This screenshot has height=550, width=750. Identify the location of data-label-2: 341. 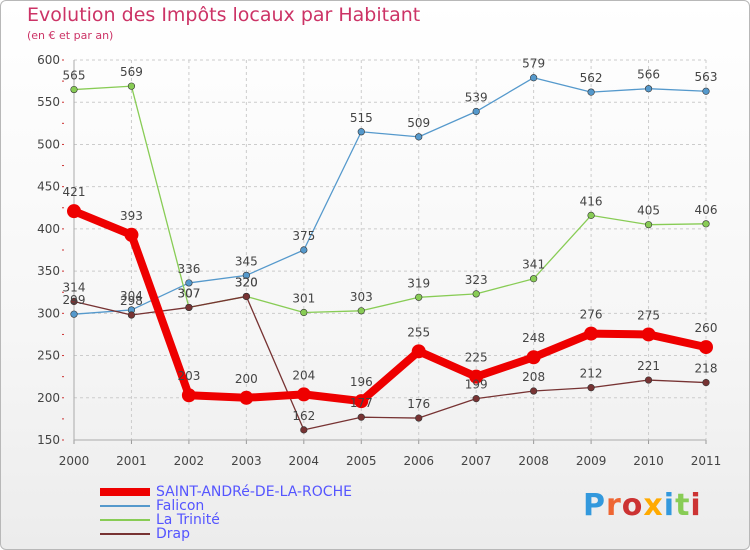
(533, 265).